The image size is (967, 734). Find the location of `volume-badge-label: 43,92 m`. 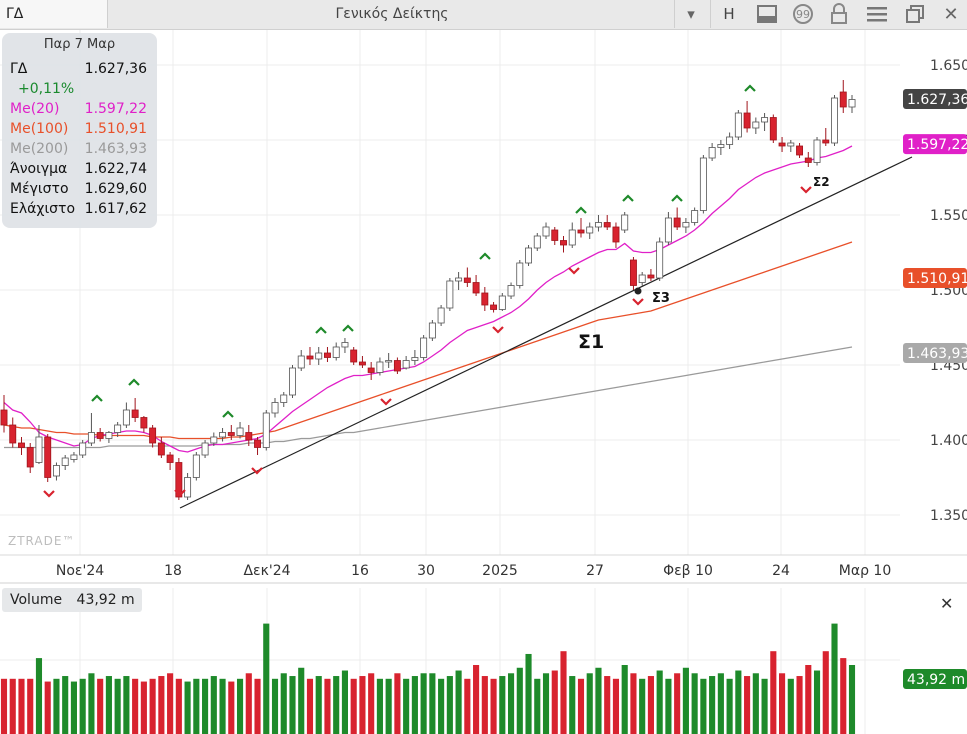

volume-badge-label: 43,92 m is located at coordinates (936, 680).